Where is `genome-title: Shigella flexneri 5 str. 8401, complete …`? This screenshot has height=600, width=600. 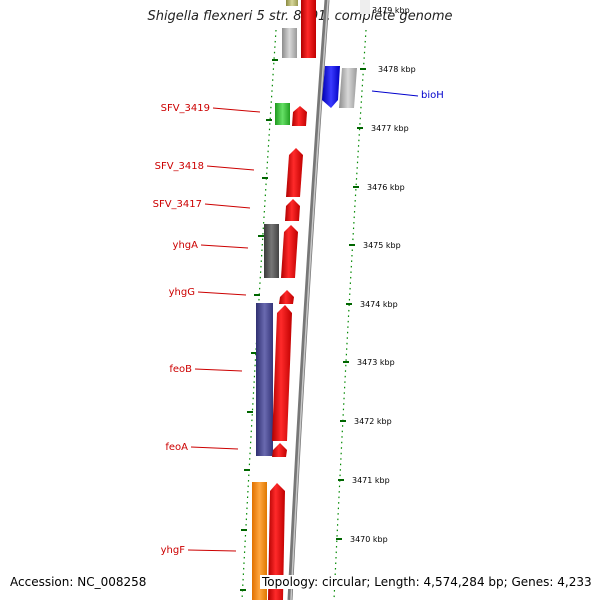 genome-title: Shigella flexneri 5 str. 8401, complete … is located at coordinates (300, 16).